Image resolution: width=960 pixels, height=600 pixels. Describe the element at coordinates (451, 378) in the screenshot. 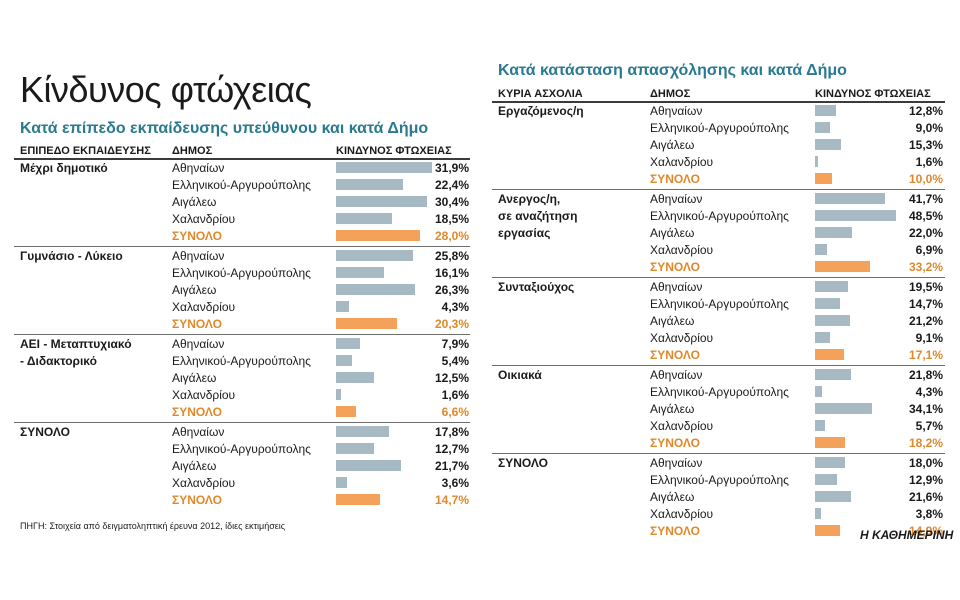

I see `value-label: 12,5%` at that location.